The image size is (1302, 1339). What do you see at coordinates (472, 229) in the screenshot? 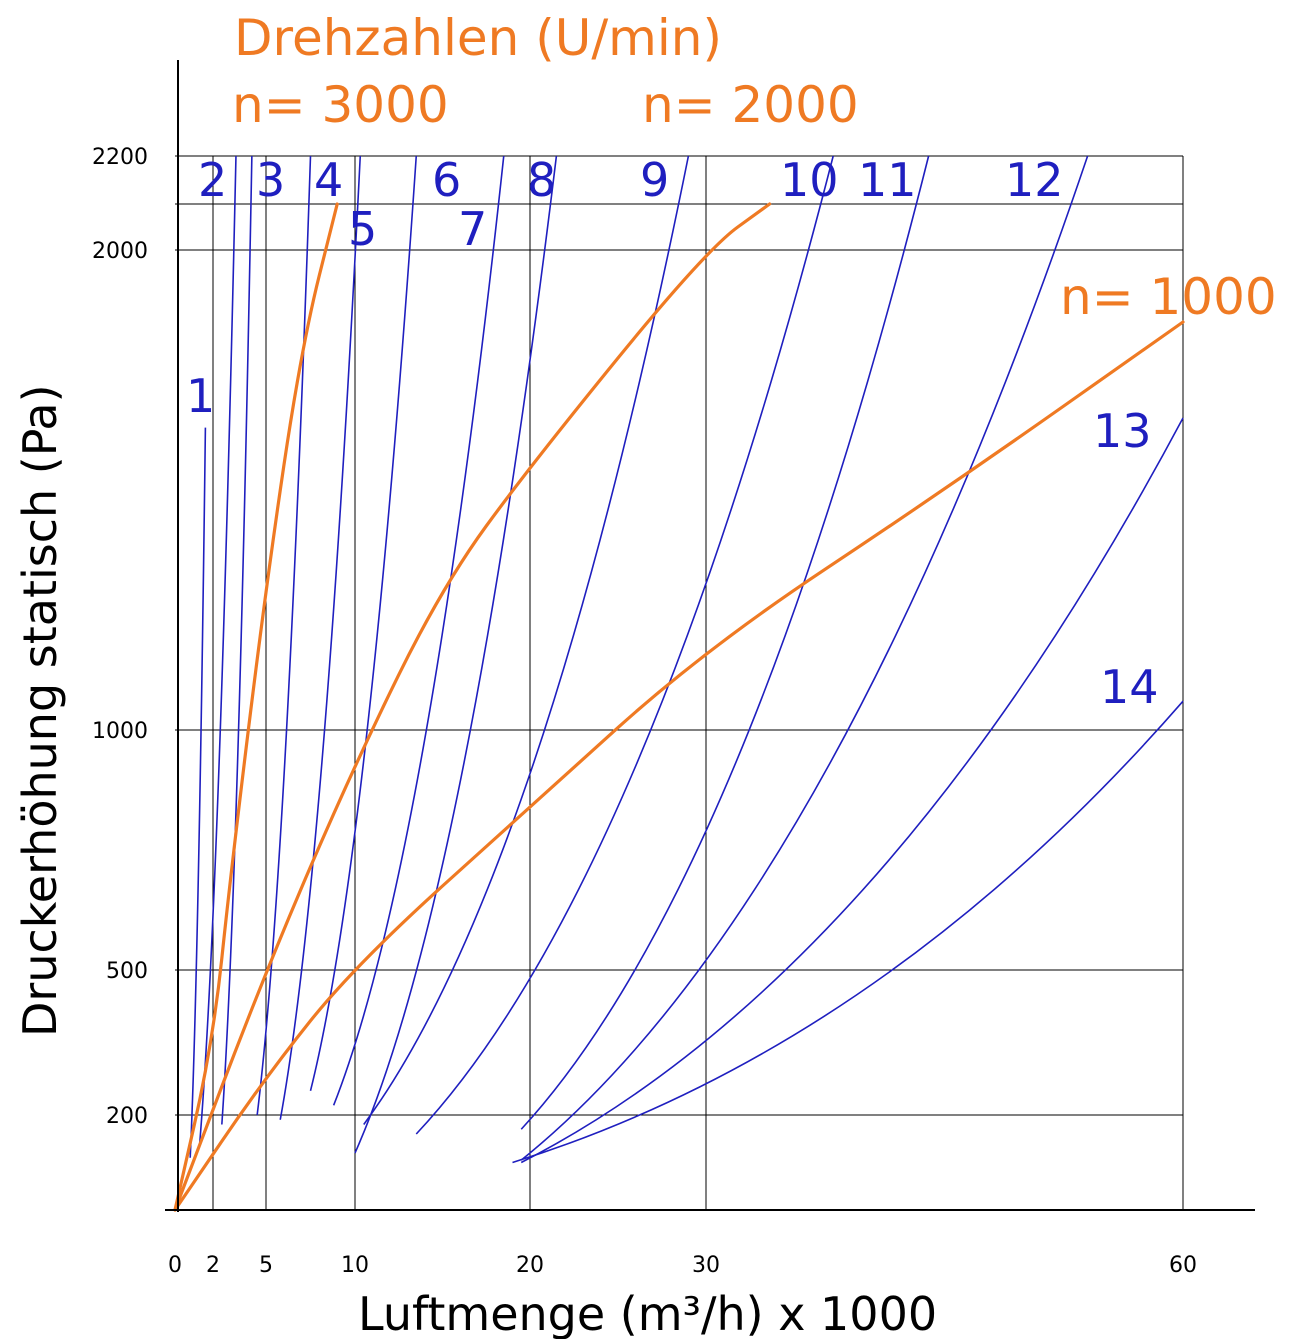
I see `fan-label-7: 7` at bounding box center [472, 229].